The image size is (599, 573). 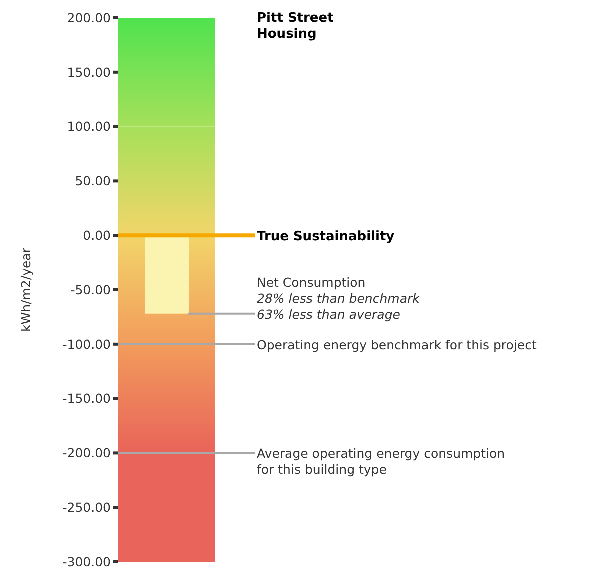 What do you see at coordinates (381, 462) in the screenshot?
I see `ref-line-label: Average operating energy consumption for this building type` at bounding box center [381, 462].